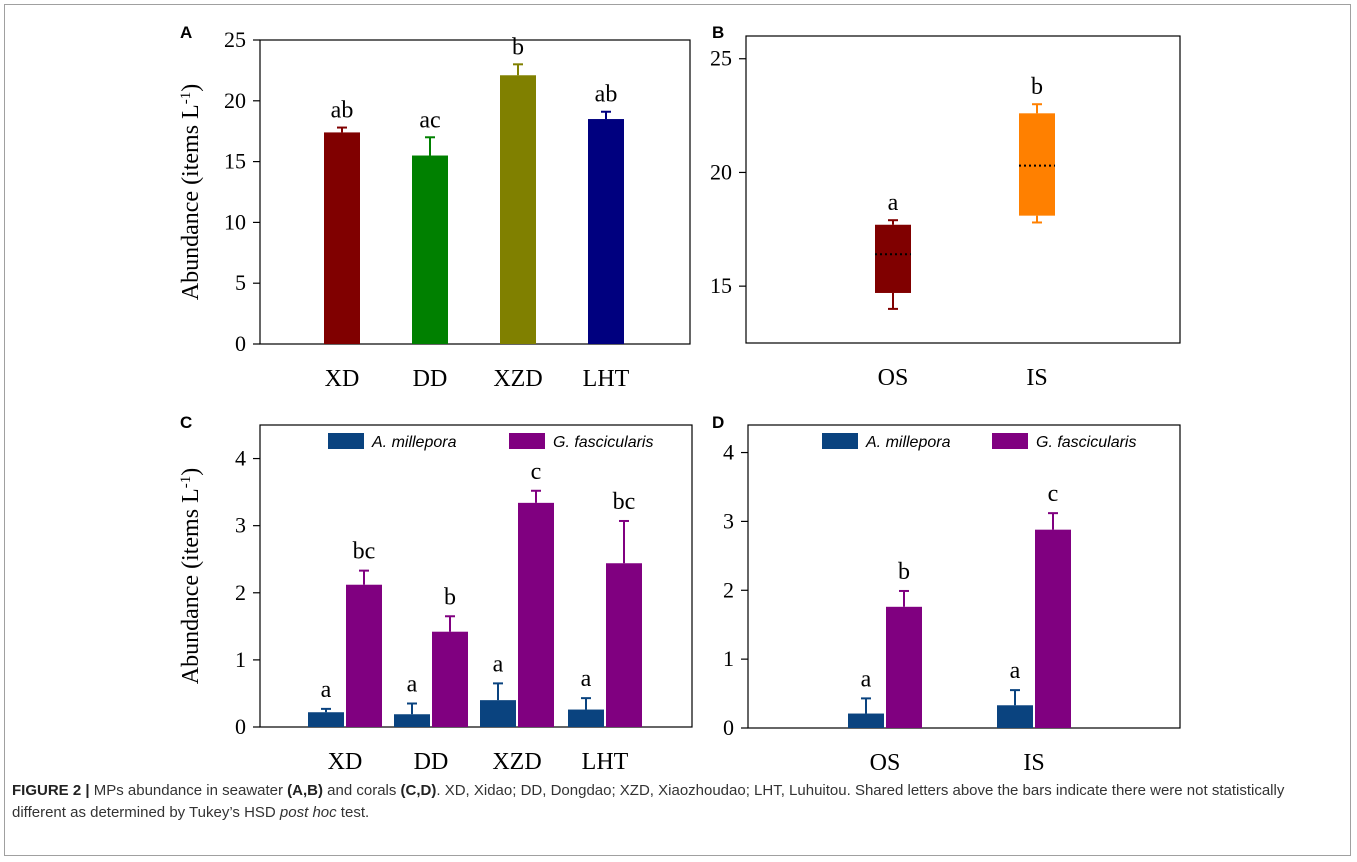 Image resolution: width=1357 pixels, height=862 pixels. What do you see at coordinates (885, 763) in the screenshot?
I see `panel-d-xtick-label: OS` at bounding box center [885, 763].